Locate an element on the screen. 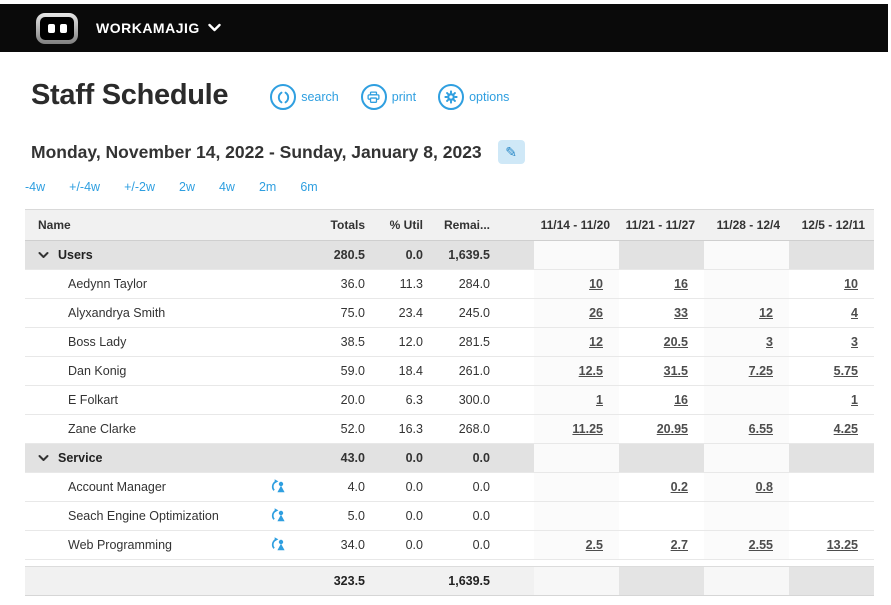 Image resolution: width=891 pixels, height=605 pixels. week-hours-link: 11.25 is located at coordinates (587, 429).